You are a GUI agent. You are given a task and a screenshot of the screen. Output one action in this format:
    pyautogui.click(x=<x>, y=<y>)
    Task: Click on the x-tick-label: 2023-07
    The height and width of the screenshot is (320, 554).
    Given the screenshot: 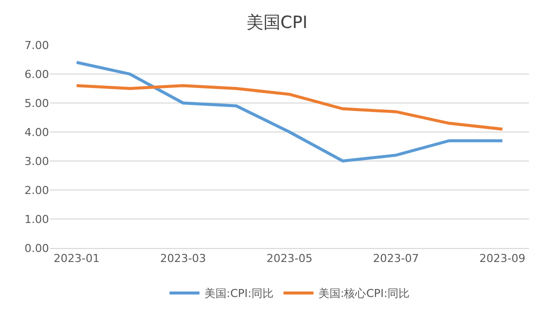 What is the action you would take?
    pyautogui.click(x=395, y=259)
    